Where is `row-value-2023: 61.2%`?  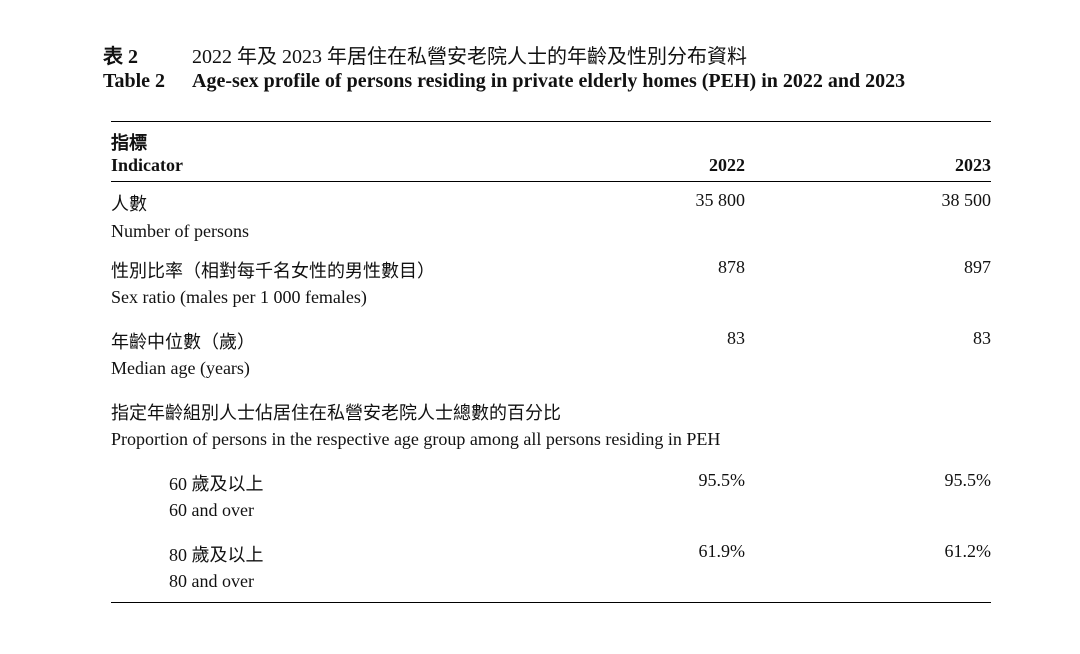
row-value-2023: 61.2% is located at coordinates (968, 551).